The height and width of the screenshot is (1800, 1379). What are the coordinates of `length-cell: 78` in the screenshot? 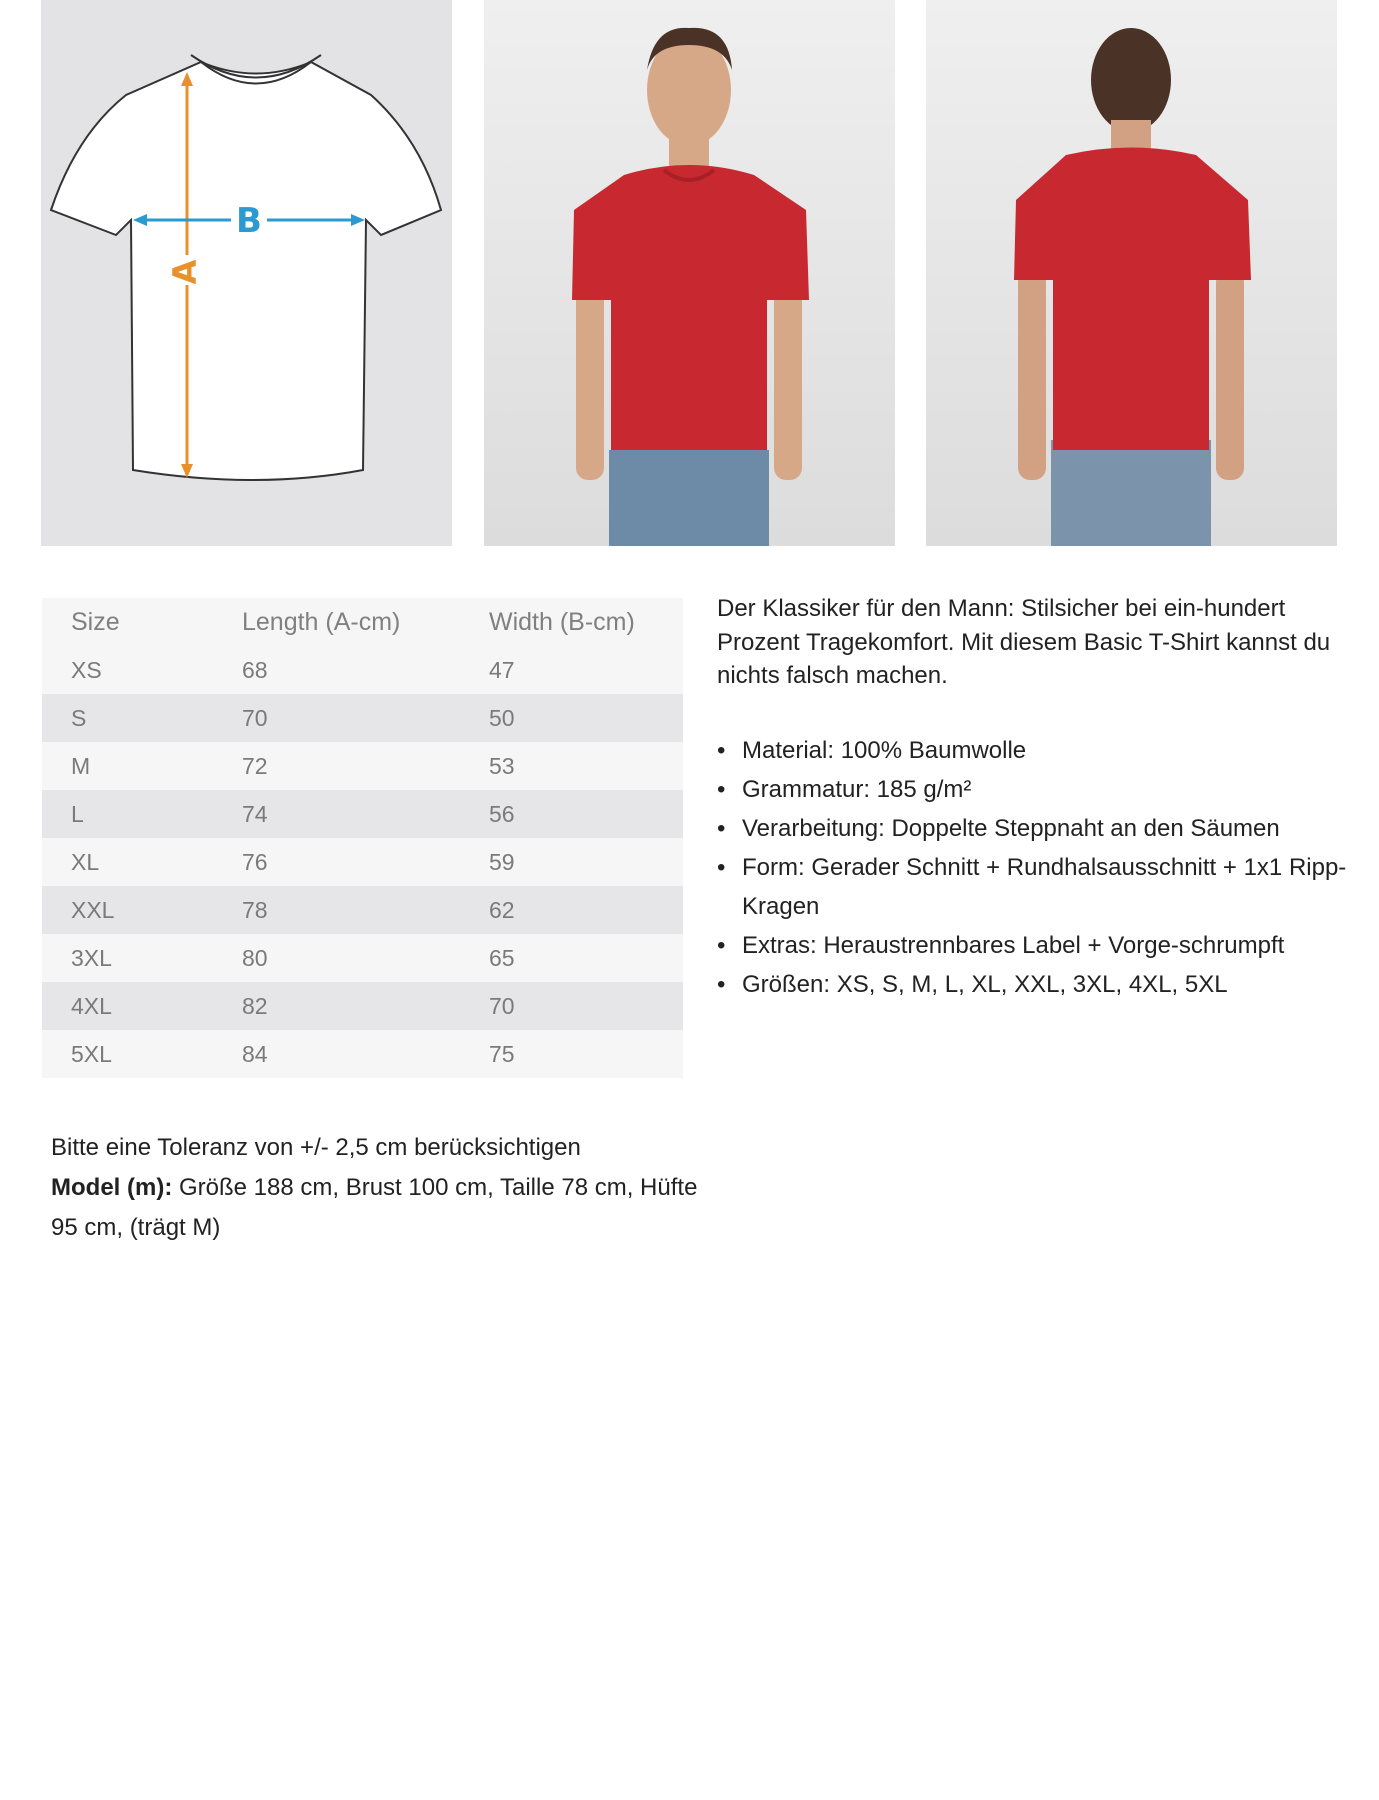 It's located at (255, 909).